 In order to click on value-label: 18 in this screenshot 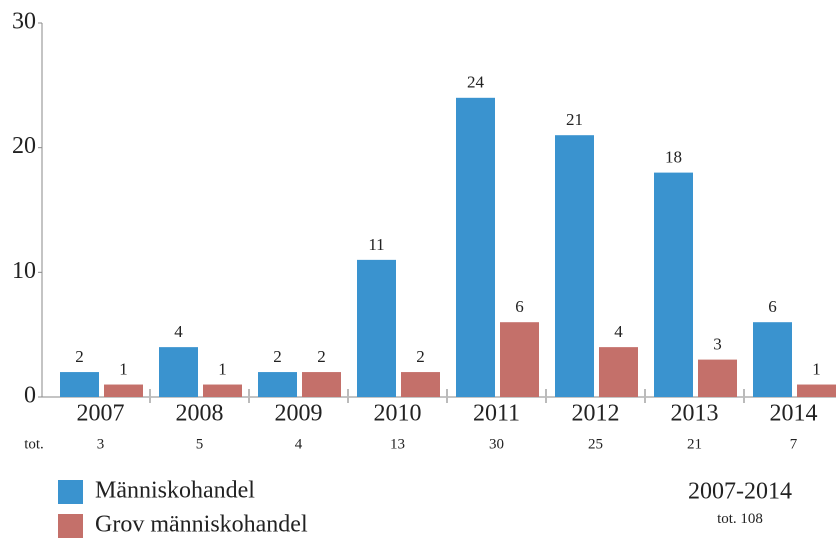, I will do `click(673, 157)`.